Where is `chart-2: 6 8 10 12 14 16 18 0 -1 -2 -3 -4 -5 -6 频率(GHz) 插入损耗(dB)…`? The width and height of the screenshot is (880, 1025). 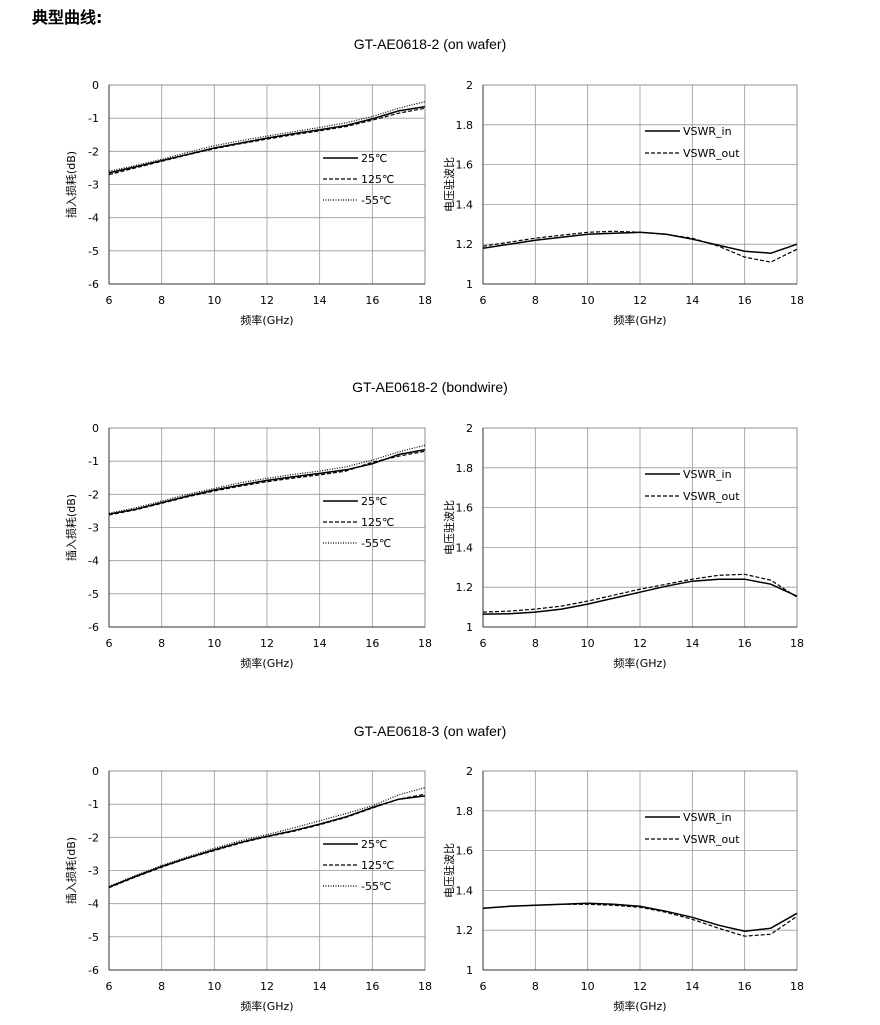
chart-2: 6 8 10 12 14 16 18 0 -1 -2 -3 -4 -5 -6 频率(GHz) 插入损耗(dB)… is located at coordinates (248, 546).